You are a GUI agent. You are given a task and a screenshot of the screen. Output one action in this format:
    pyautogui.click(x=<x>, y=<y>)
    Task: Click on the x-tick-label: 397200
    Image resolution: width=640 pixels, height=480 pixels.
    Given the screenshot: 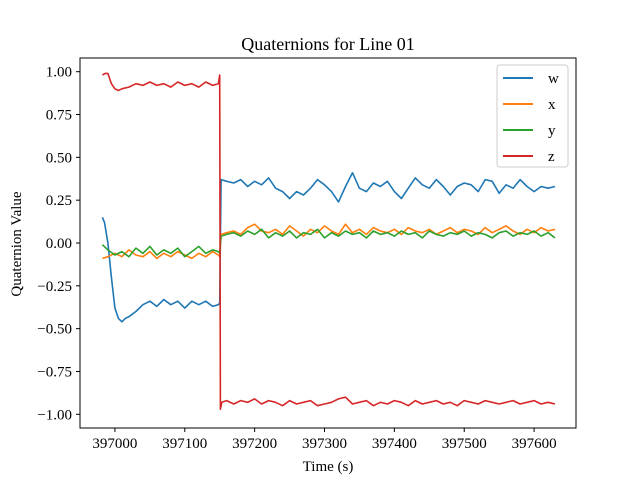 What is the action you would take?
    pyautogui.click(x=254, y=444)
    